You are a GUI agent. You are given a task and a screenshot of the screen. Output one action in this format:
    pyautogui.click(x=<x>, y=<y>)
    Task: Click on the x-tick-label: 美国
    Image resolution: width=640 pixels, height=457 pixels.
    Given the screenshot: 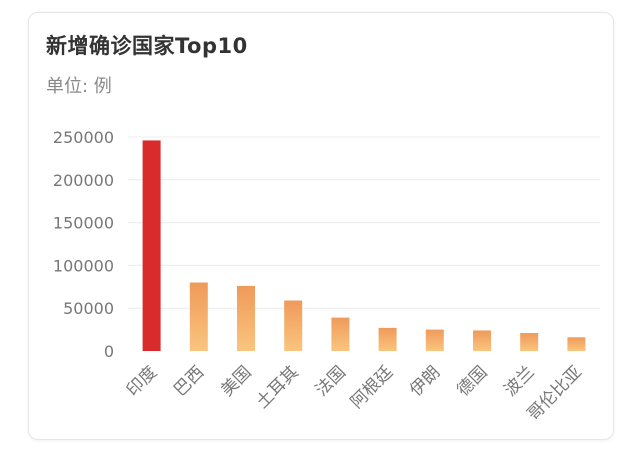 What is the action you would take?
    pyautogui.click(x=236, y=381)
    